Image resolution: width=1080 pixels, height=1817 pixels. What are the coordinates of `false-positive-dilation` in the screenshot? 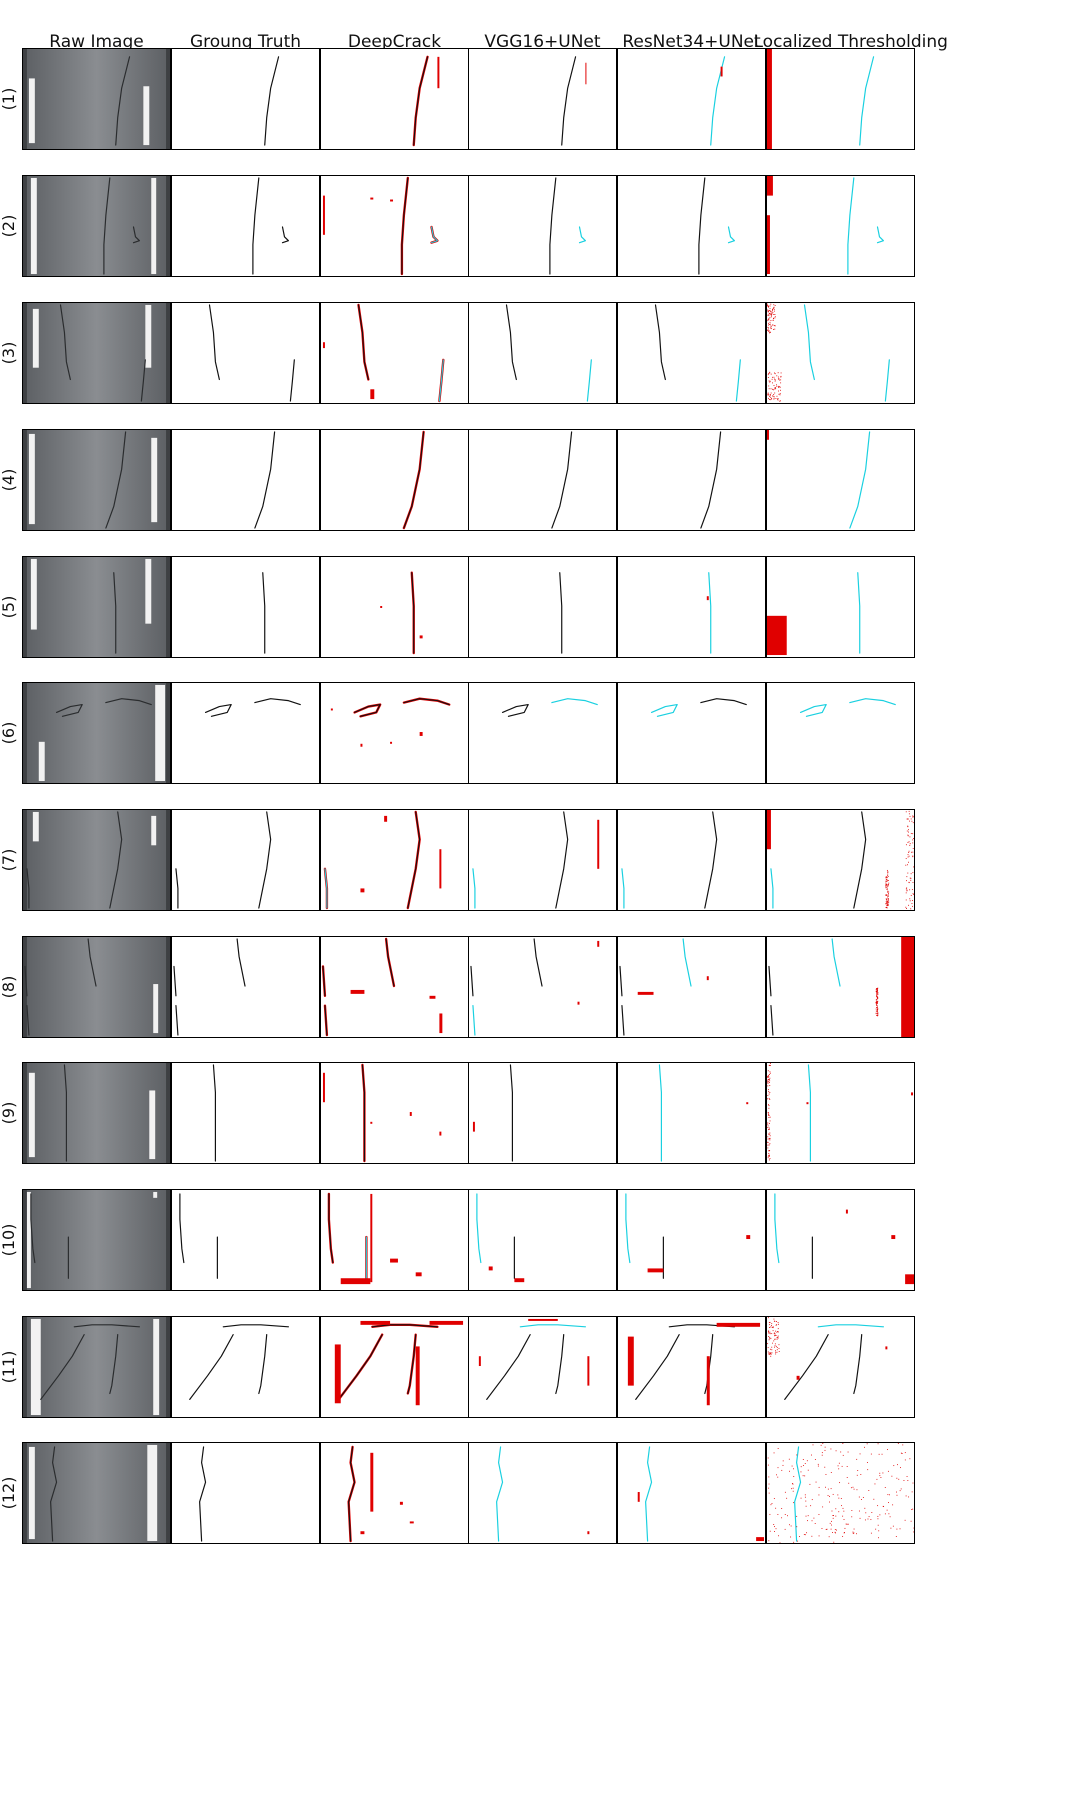 It's located at (360, 1367).